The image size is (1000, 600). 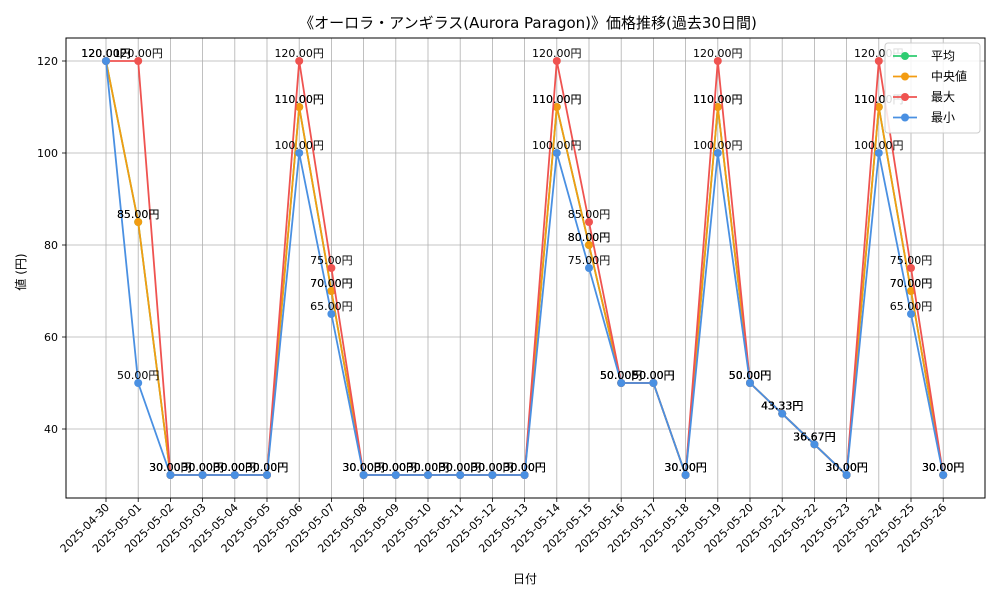 I want to click on y-tick-label: 40, so click(x=51, y=429).